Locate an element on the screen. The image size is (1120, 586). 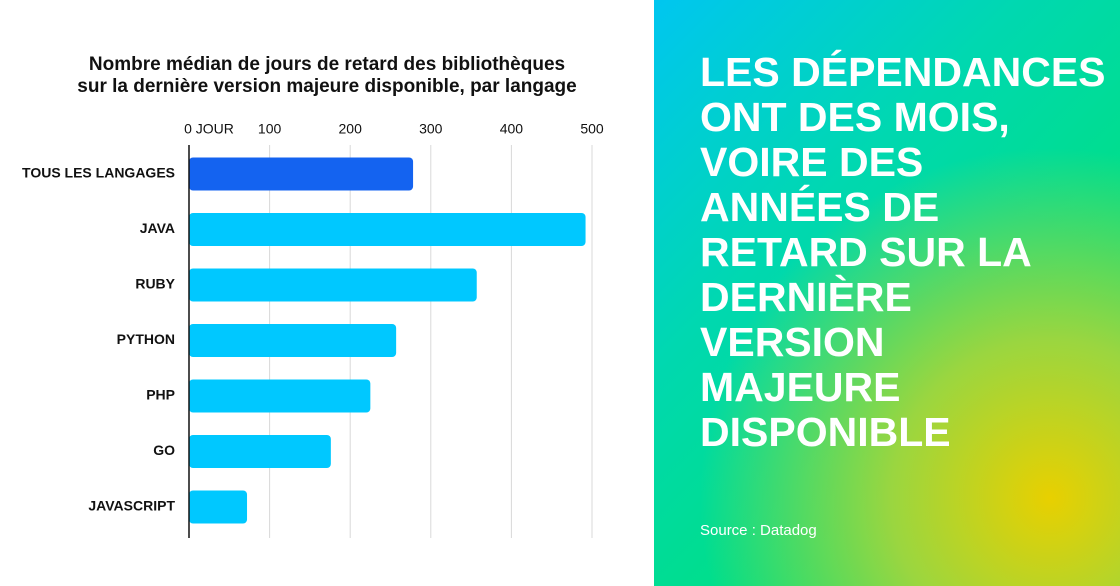
source: Source : Datadog is located at coordinates (758, 530).